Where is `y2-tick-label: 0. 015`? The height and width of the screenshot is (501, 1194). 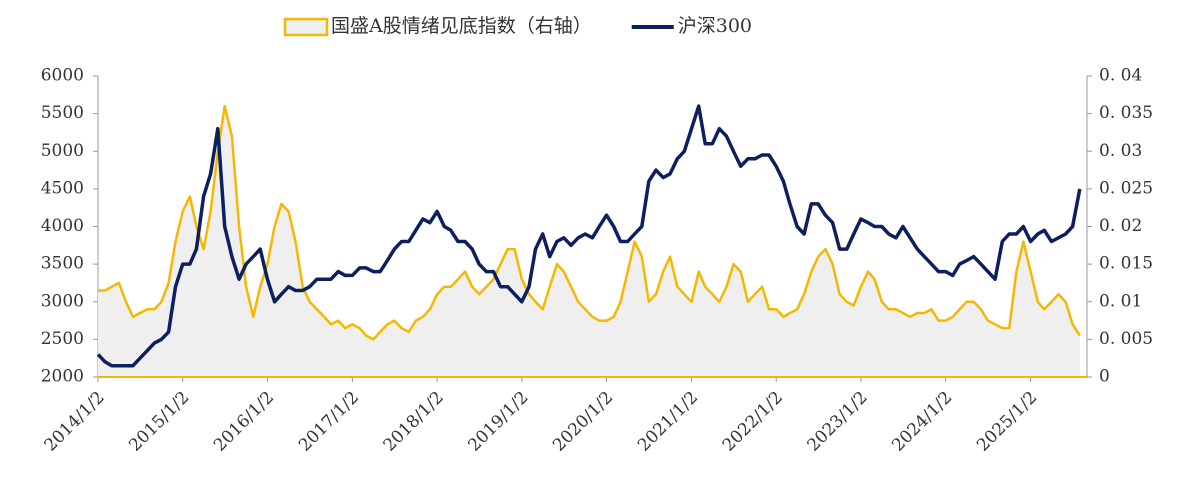 y2-tick-label: 0. 015 is located at coordinates (1126, 264).